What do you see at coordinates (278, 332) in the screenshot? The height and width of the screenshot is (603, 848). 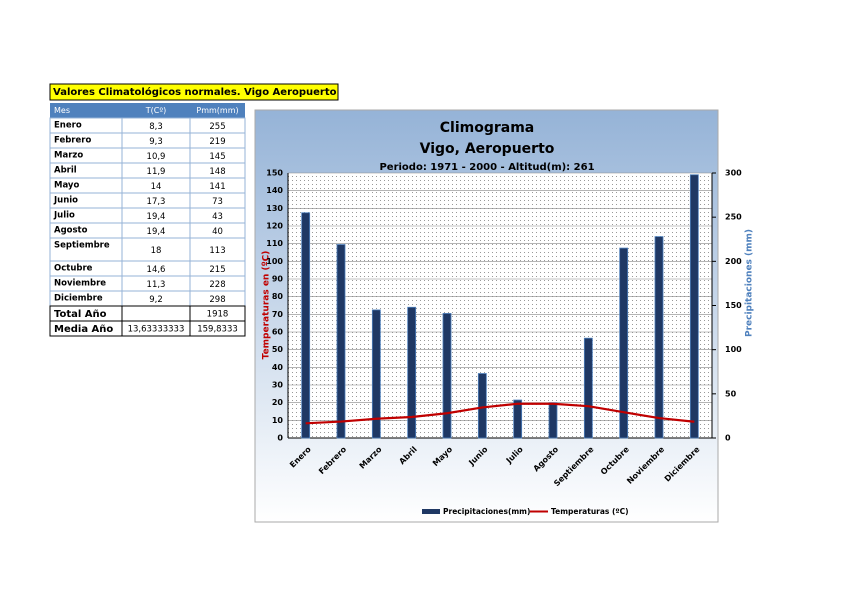 I see `y-tick-label: 60` at bounding box center [278, 332].